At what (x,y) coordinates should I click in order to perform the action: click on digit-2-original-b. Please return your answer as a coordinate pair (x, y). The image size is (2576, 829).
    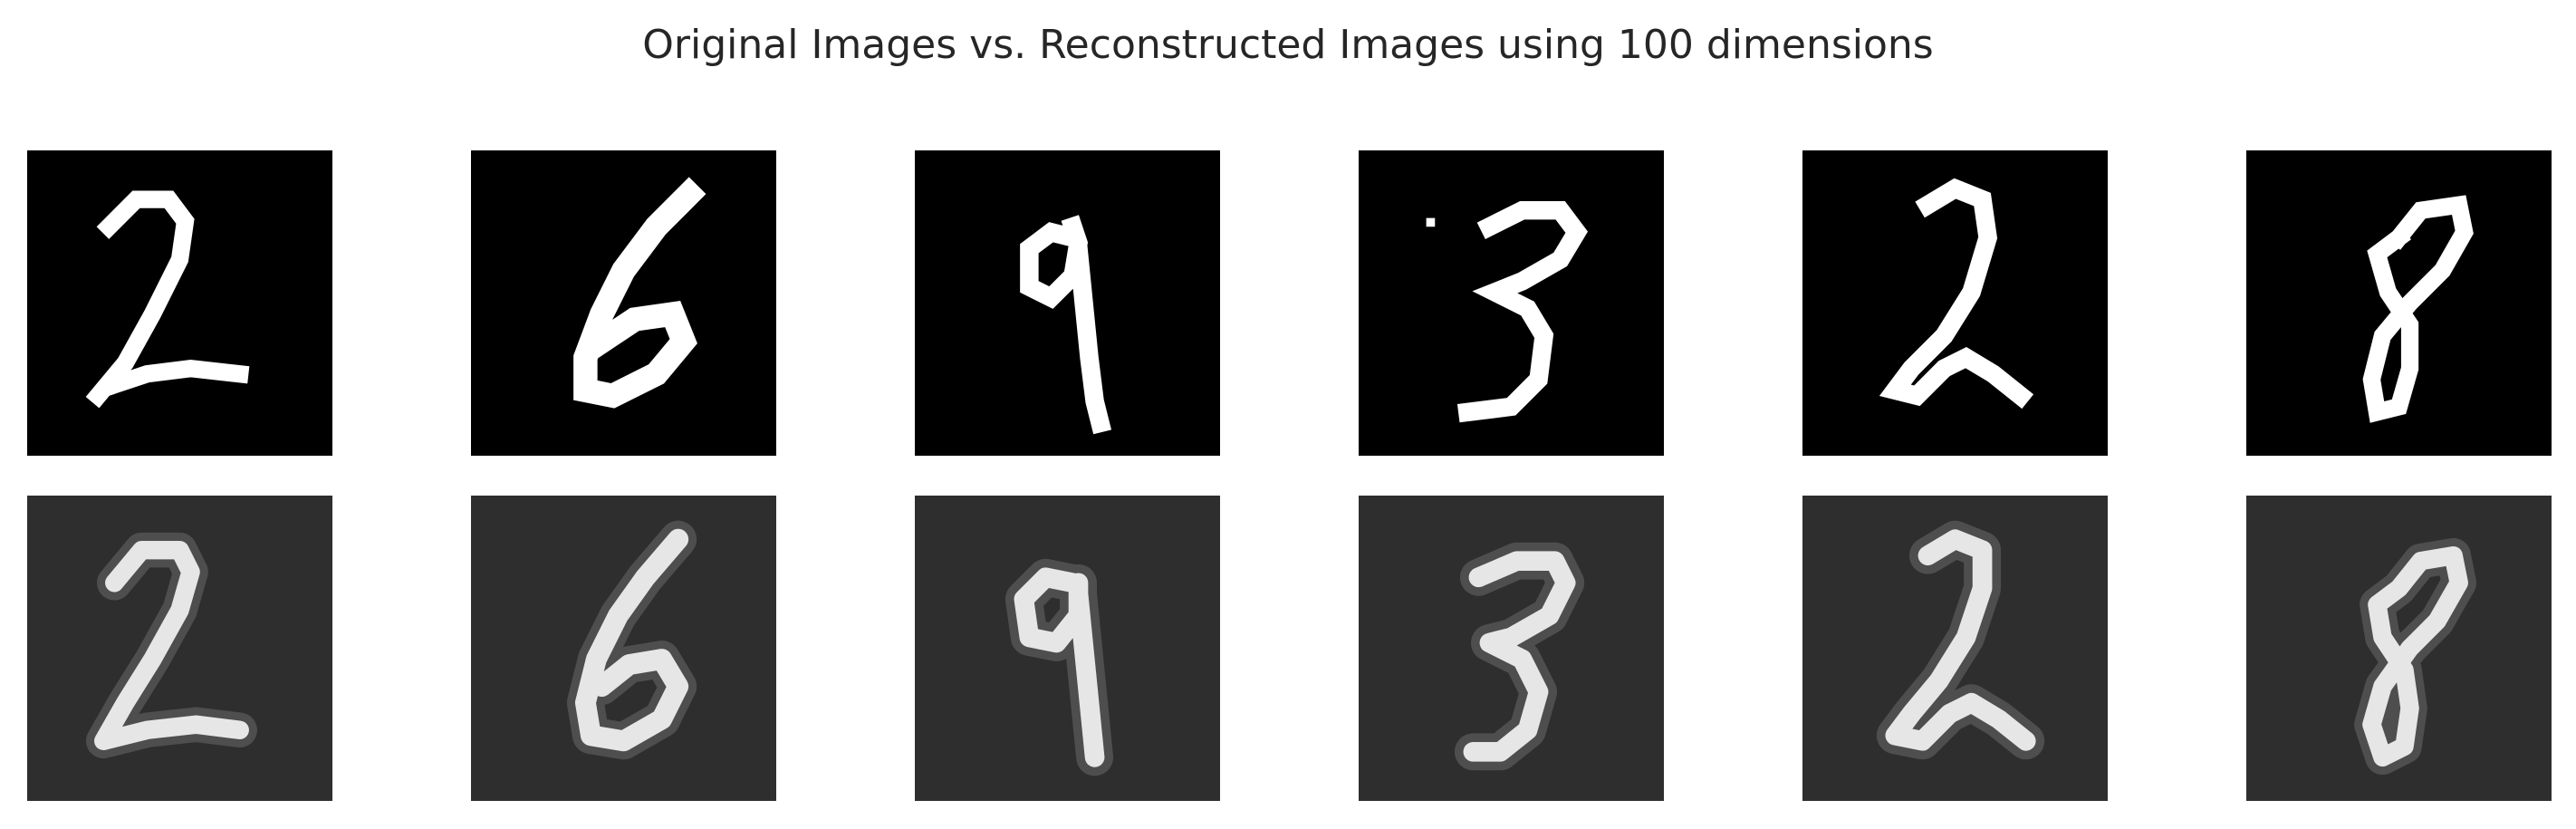
    Looking at the image, I should click on (1956, 294).